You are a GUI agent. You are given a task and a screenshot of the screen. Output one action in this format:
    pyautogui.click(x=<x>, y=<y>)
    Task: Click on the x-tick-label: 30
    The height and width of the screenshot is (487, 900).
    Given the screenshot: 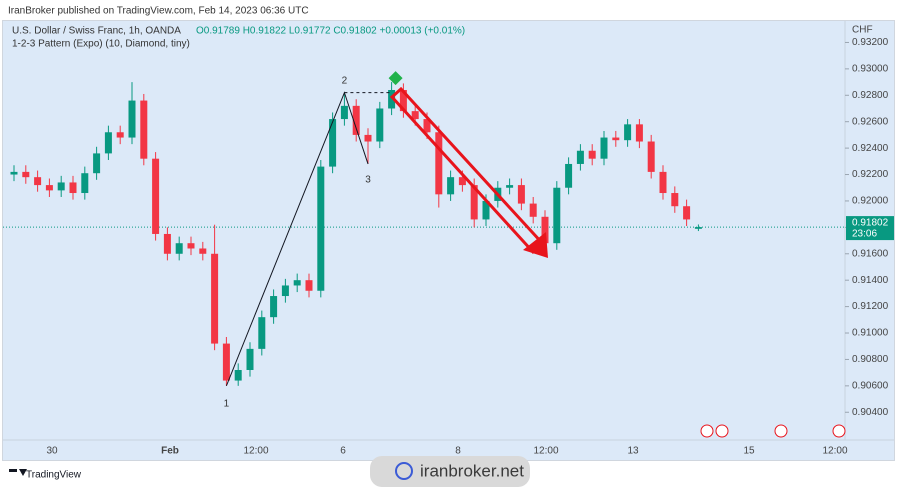 What is the action you would take?
    pyautogui.click(x=52, y=451)
    